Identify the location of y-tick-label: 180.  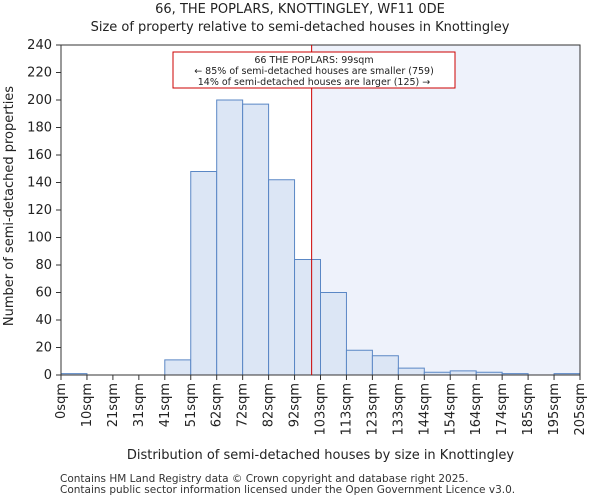
(39, 128).